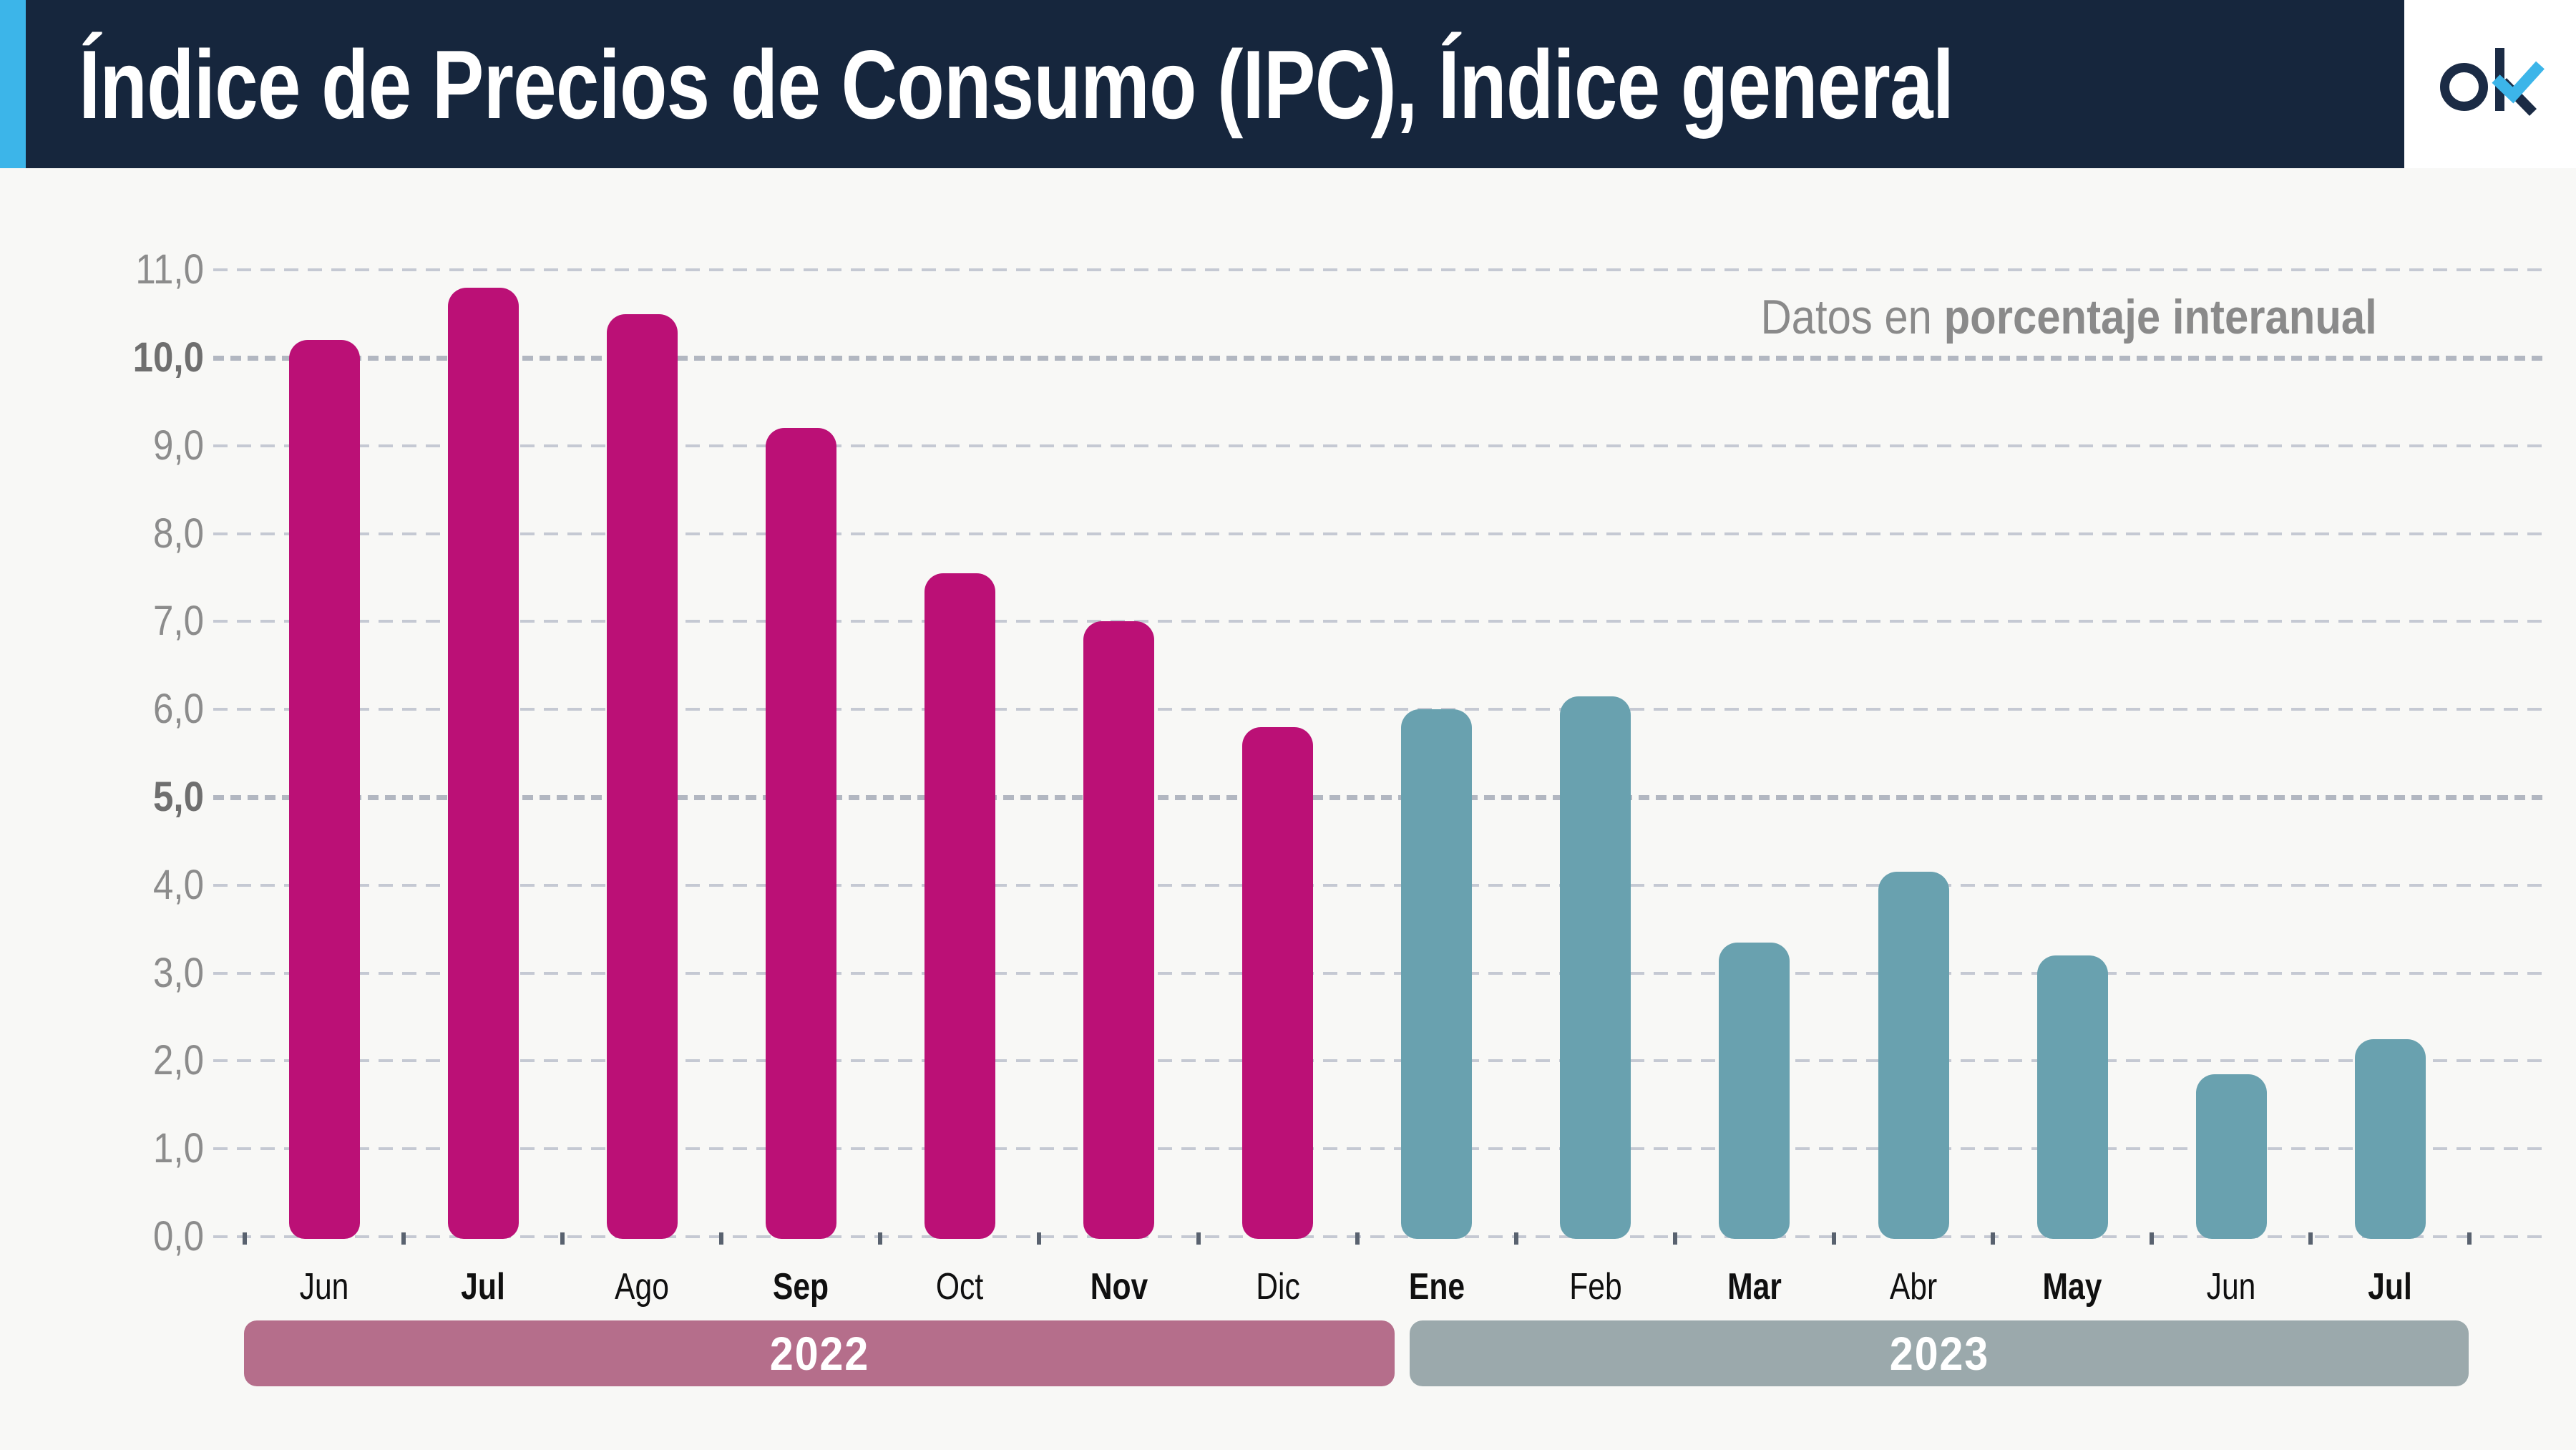  I want to click on header-background, so click(1288, 84).